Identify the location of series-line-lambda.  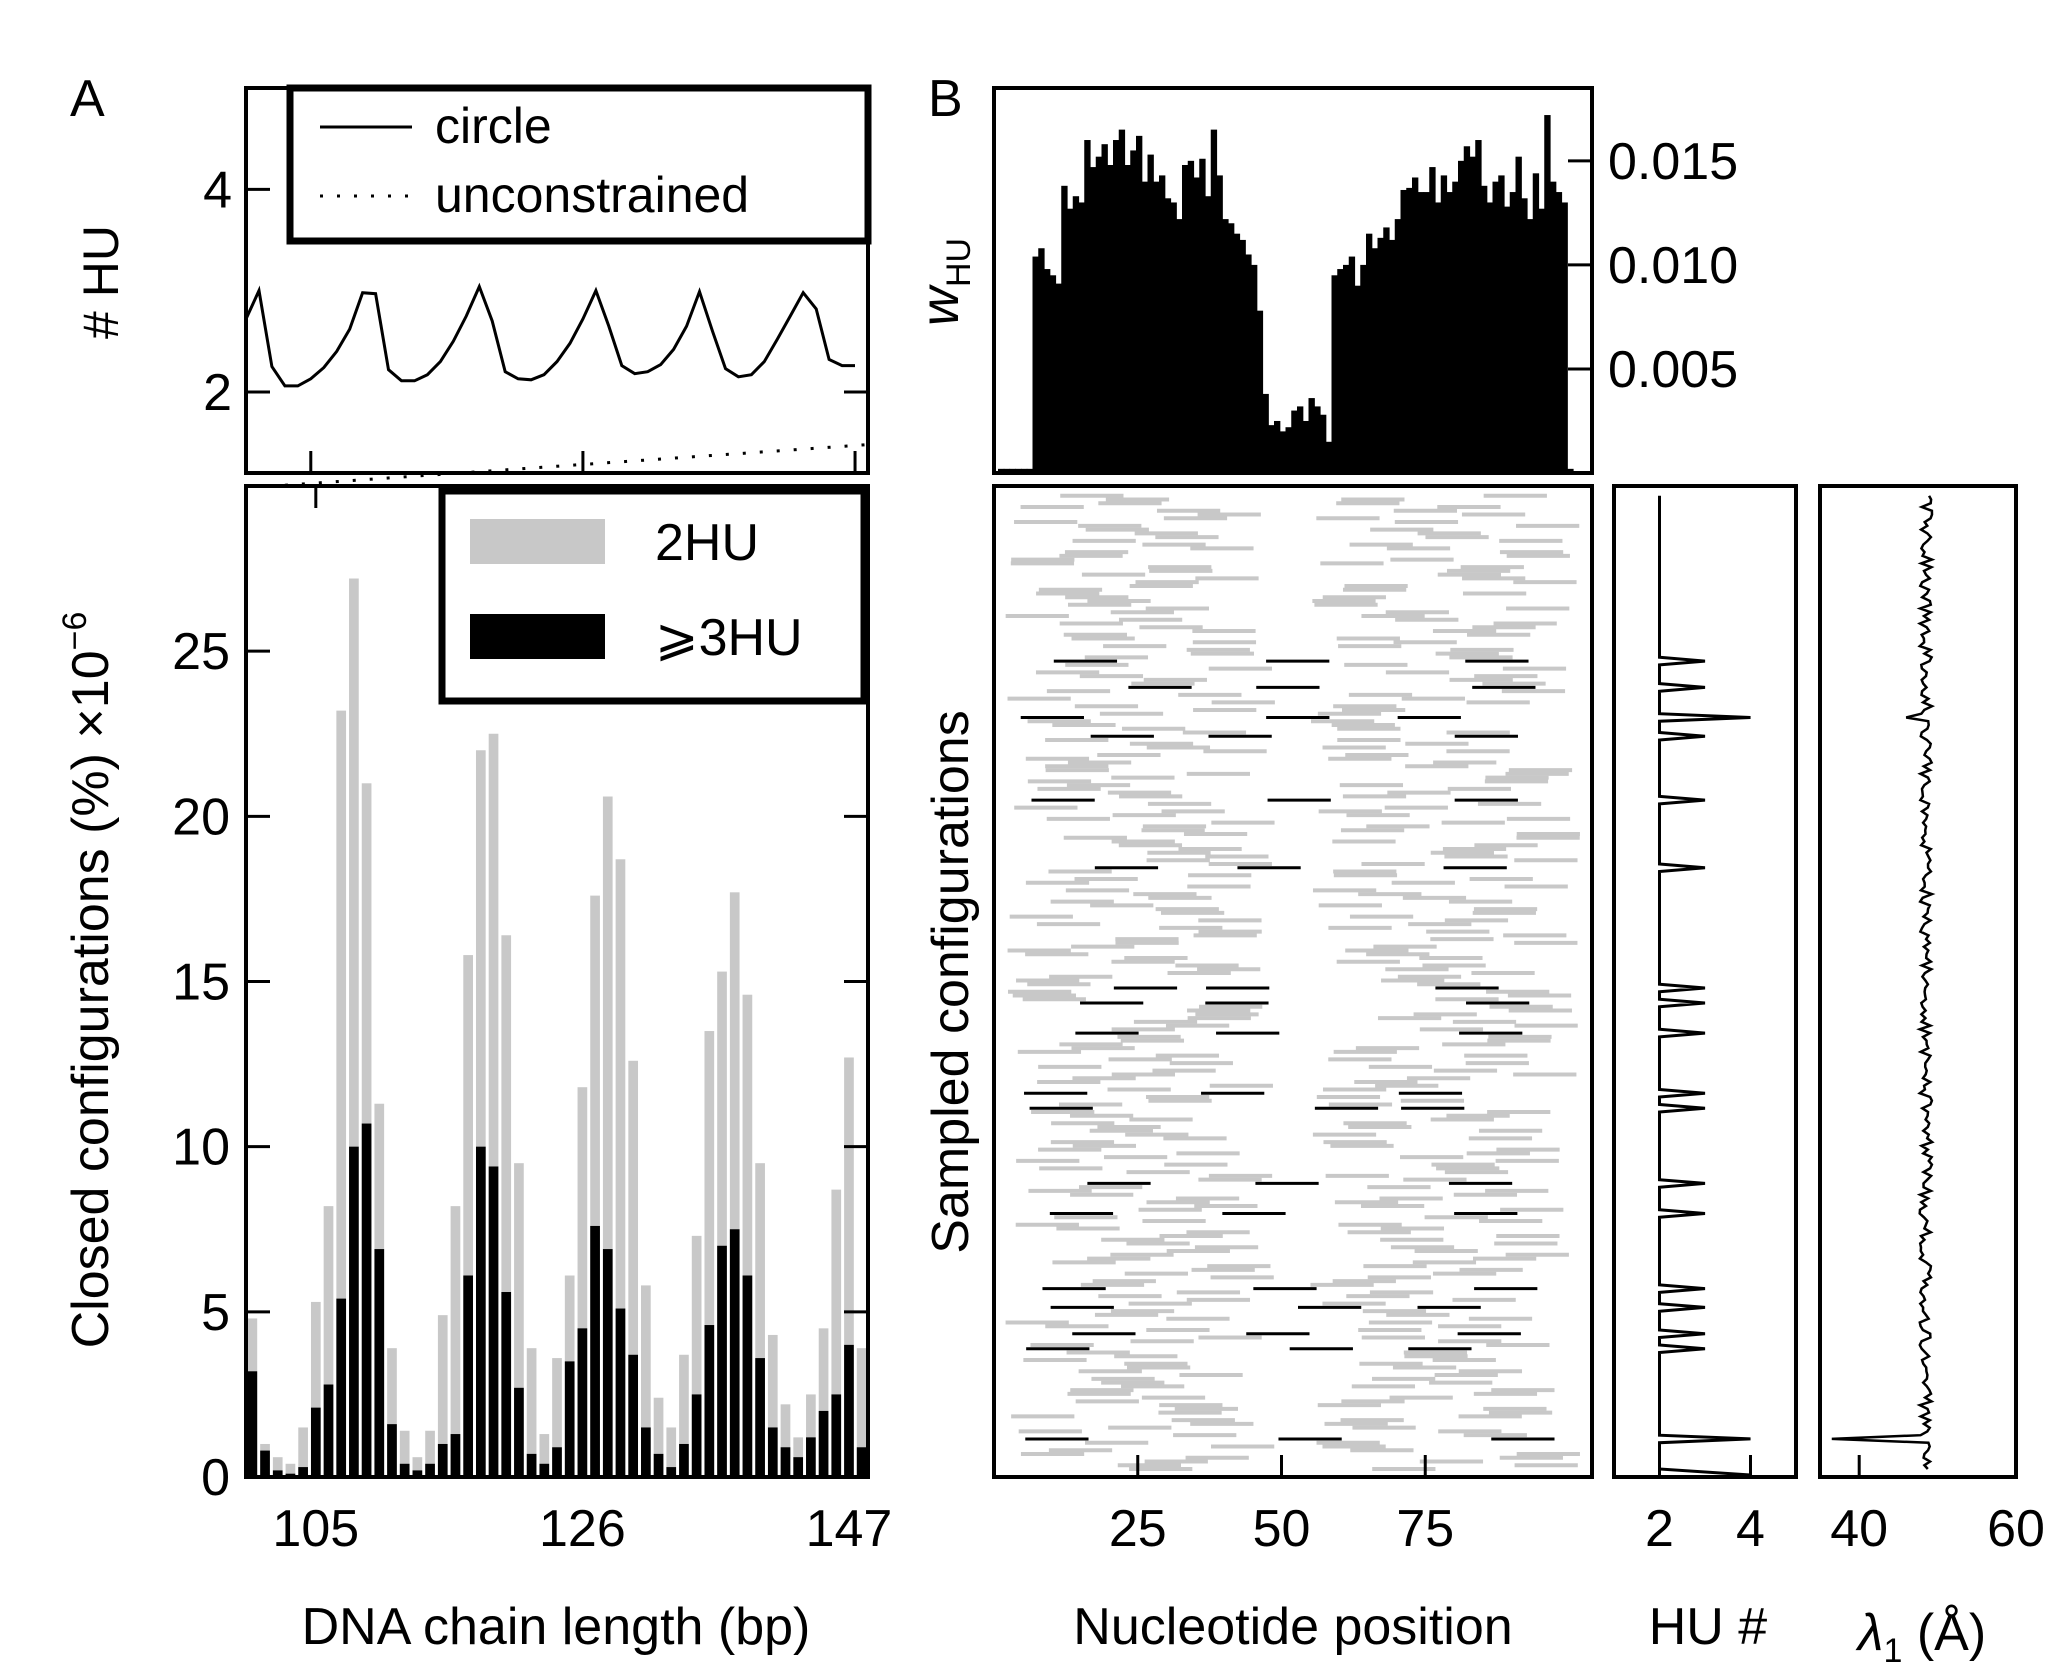
(1883, 982).